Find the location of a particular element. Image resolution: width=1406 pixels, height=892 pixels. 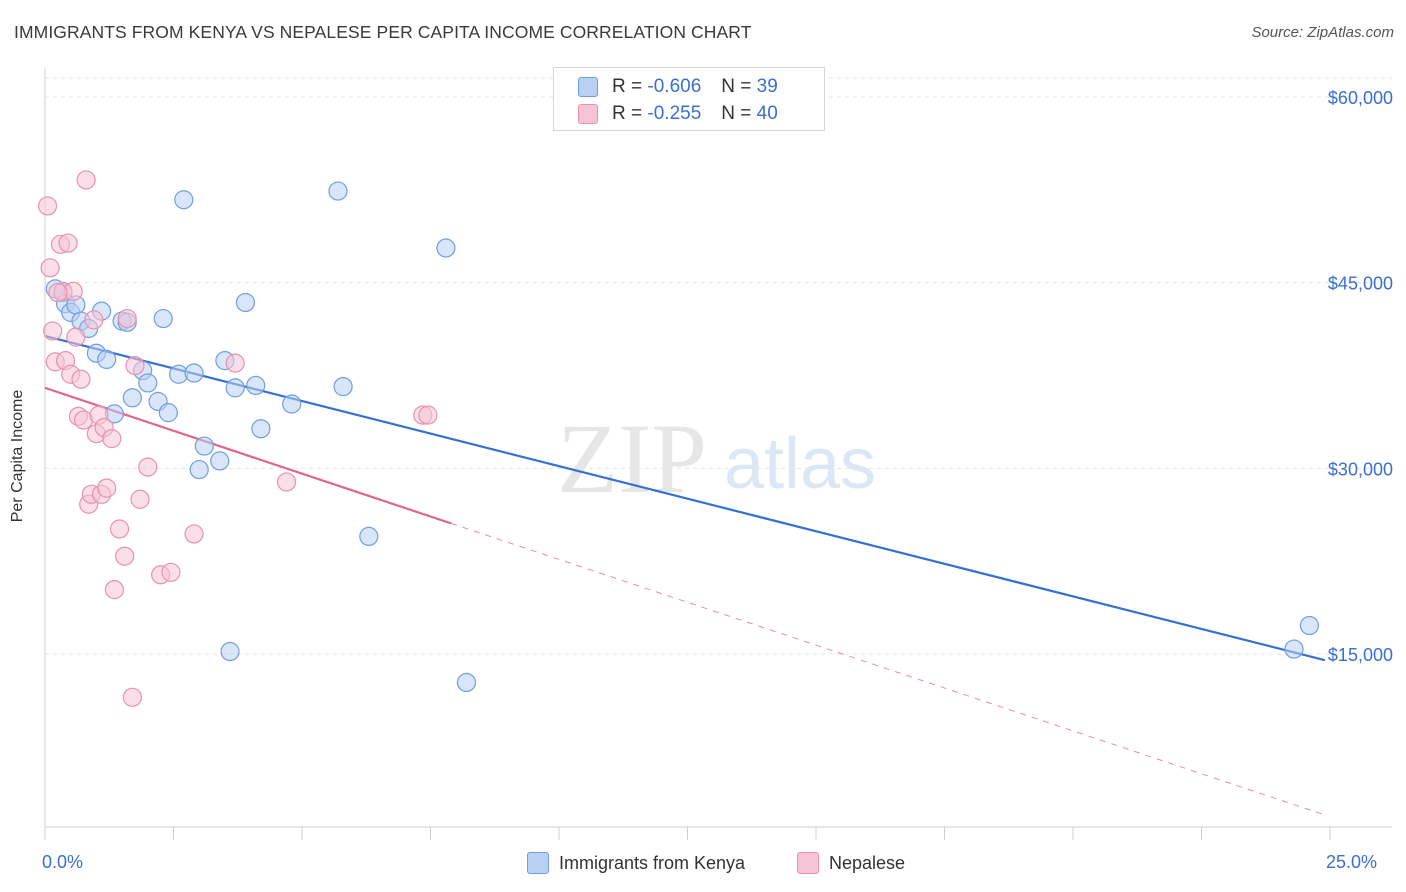

y-tick-labels: $15,000 $30,000 $45,000 $60,000 is located at coordinates (1360, 376).